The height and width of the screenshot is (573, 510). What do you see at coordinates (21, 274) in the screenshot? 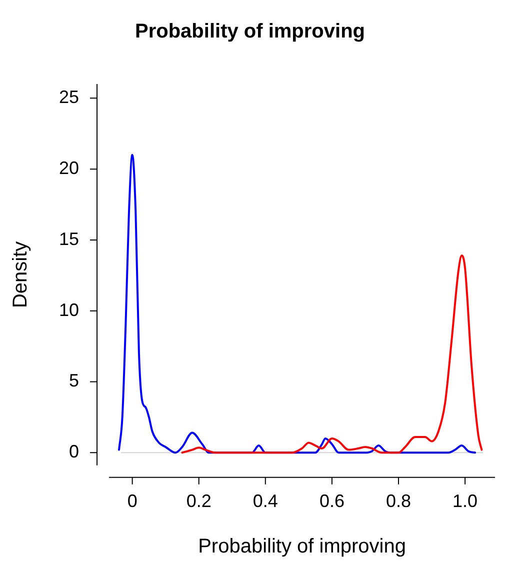
I see `y-axis-title: Density` at bounding box center [21, 274].